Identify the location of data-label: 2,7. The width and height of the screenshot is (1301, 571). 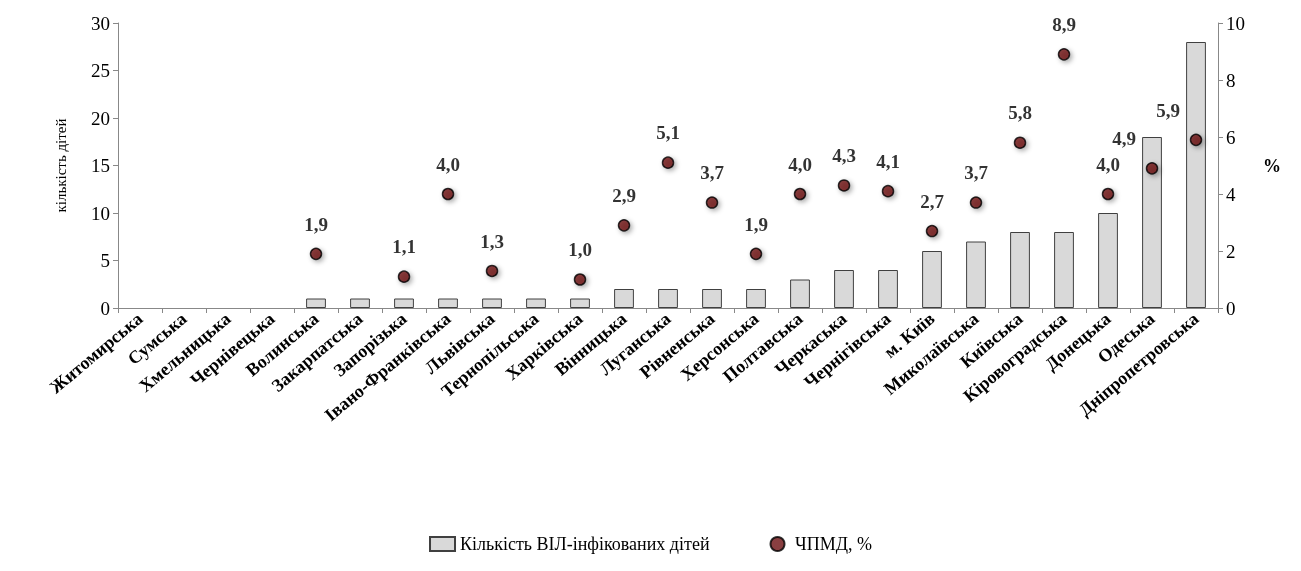
(932, 201).